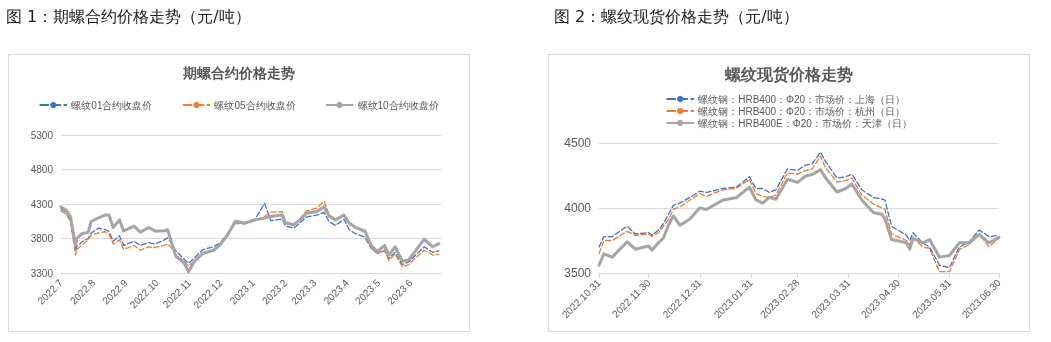  What do you see at coordinates (42, 238) in the screenshot?
I see `y-tick-label: 3800` at bounding box center [42, 238].